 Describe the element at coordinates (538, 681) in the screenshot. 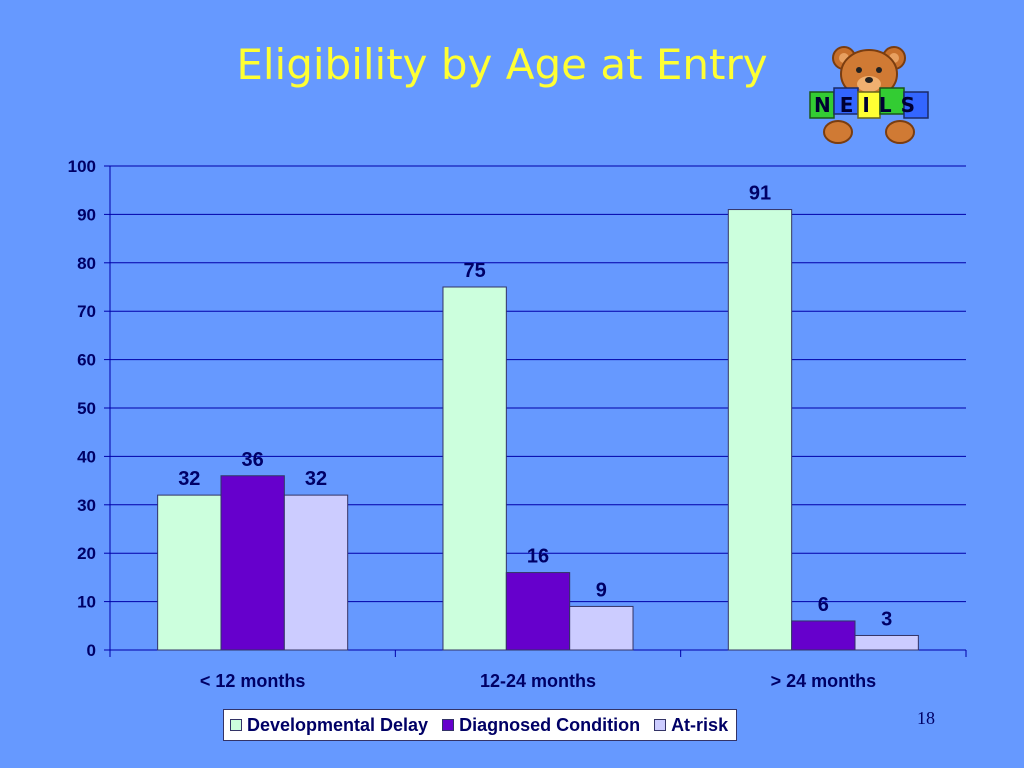

I see `x-tick-label: 12-24 months` at that location.